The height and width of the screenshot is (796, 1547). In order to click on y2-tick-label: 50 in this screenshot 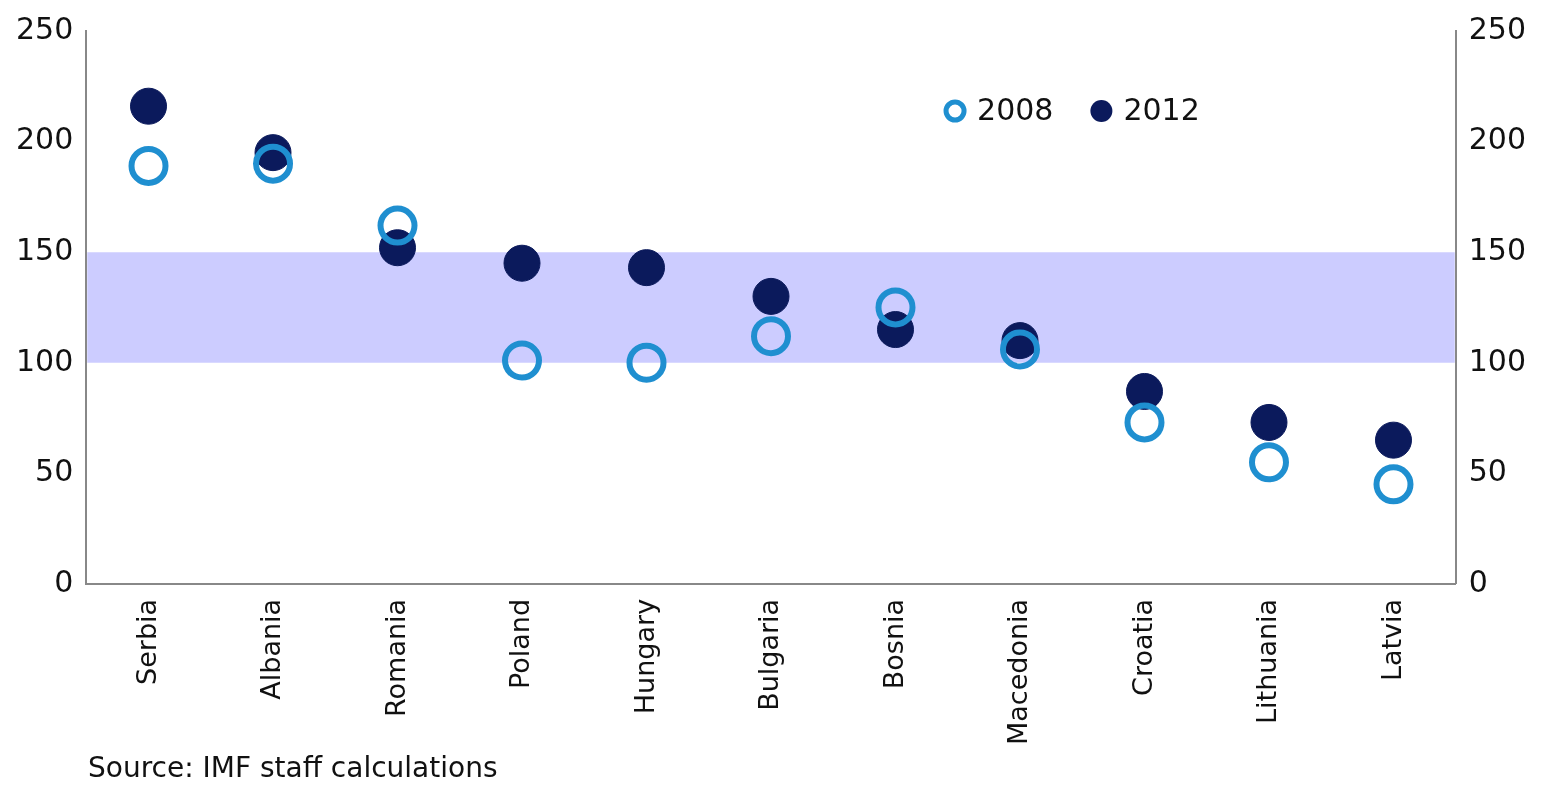, I will do `click(1487, 471)`.